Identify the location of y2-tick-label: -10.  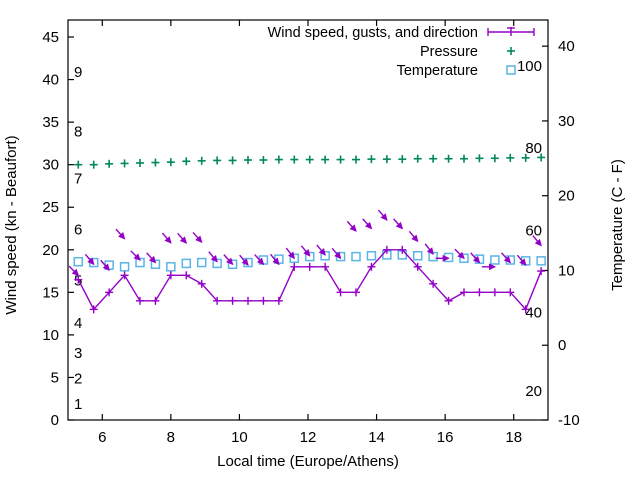
(569, 420).